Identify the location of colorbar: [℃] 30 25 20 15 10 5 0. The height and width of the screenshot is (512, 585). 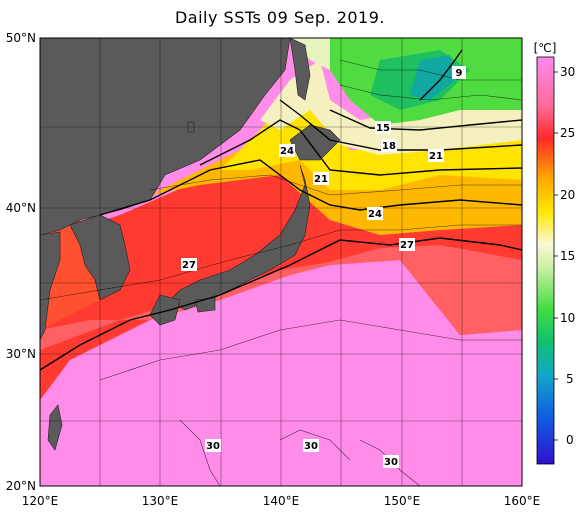
(554, 253).